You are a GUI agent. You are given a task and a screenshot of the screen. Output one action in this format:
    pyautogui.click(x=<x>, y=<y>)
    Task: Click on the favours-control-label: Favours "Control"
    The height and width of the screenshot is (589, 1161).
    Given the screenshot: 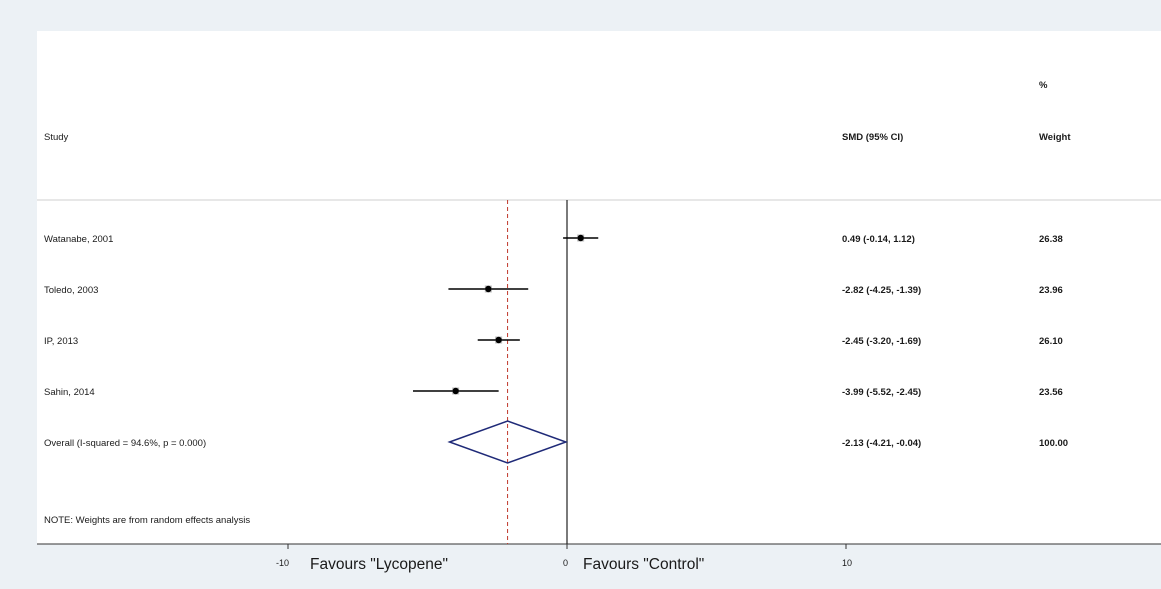 What is the action you would take?
    pyautogui.click(x=644, y=564)
    